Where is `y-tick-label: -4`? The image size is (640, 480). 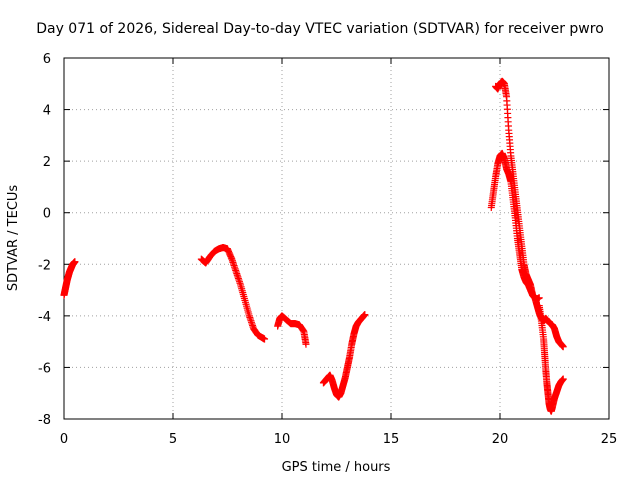
y-tick-label: -4 is located at coordinates (44, 317).